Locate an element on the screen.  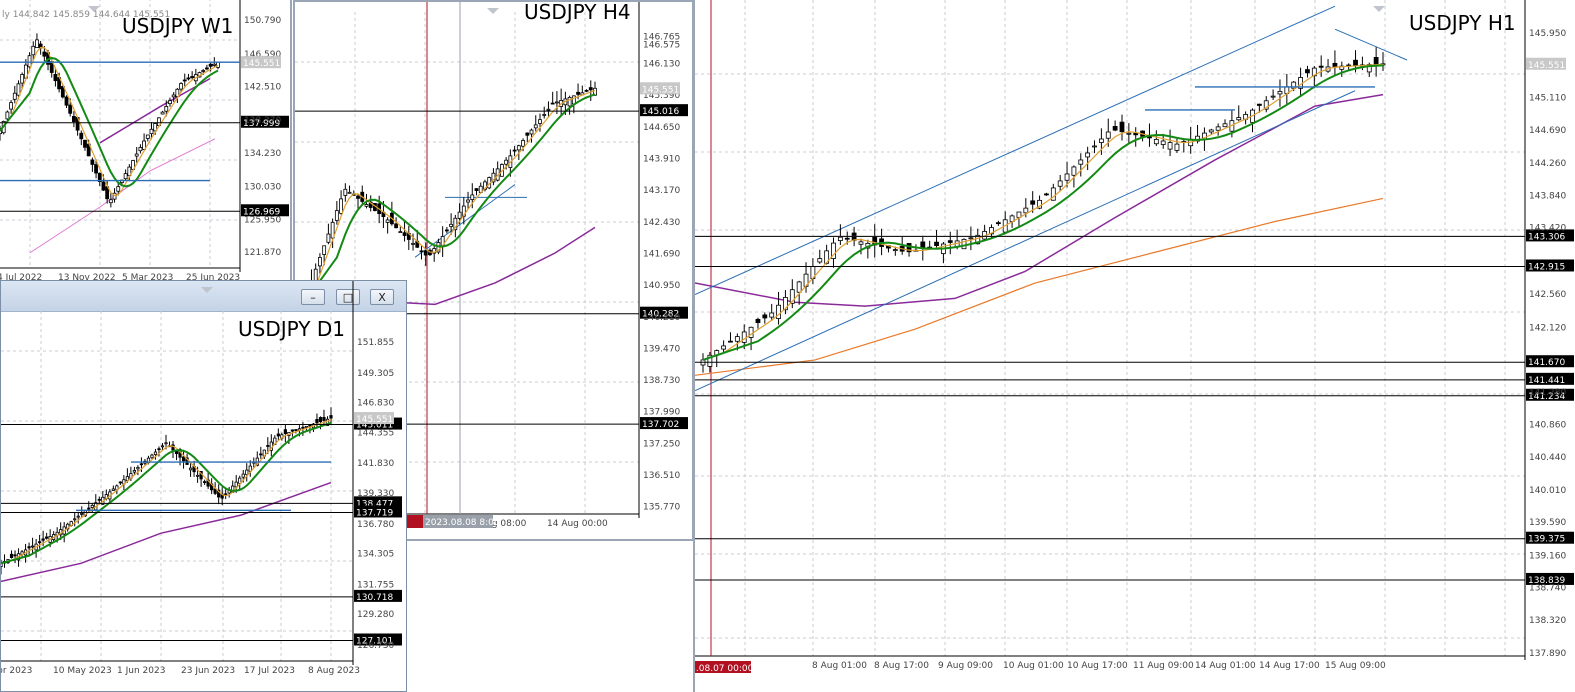
ohlc-header: ly 144.842 145.859 144.644 145.551 is located at coordinates (86, 15).